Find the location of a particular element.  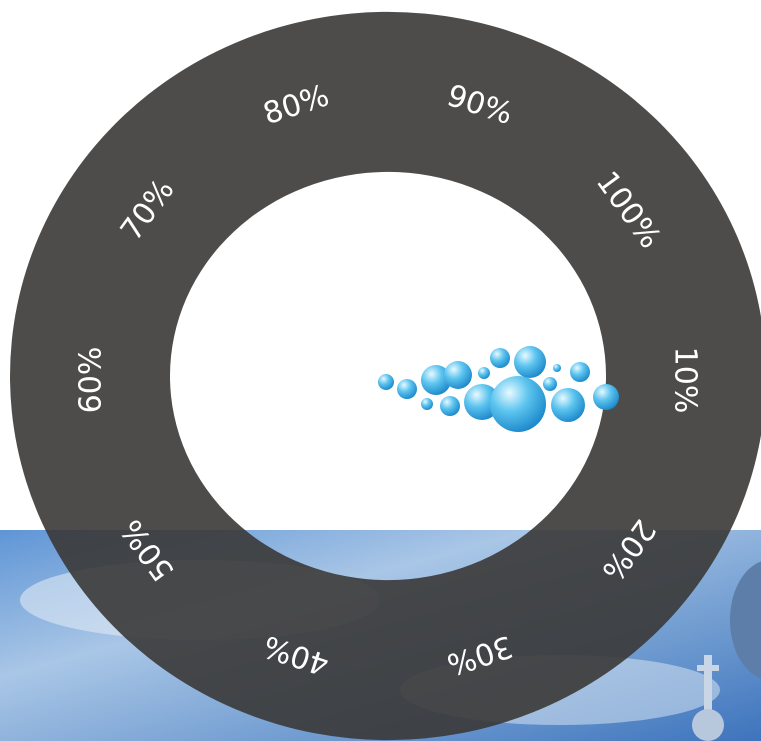

church-dome is located at coordinates (726, 651).